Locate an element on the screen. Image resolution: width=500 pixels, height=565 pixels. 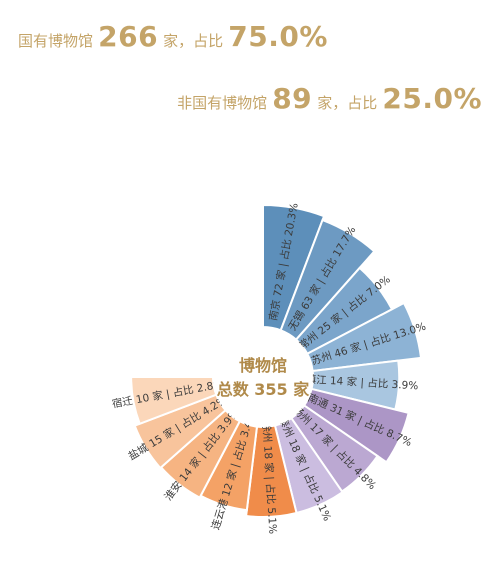
nonstate-museum-pct: 25.0% is located at coordinates (432, 98).